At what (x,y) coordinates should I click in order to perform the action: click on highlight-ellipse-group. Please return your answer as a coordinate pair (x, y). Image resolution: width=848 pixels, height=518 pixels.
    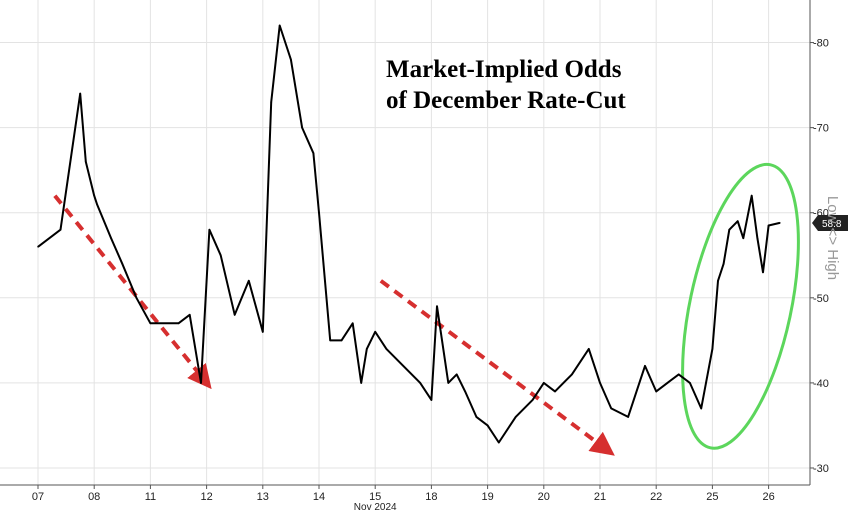
    Looking at the image, I should click on (740, 306).